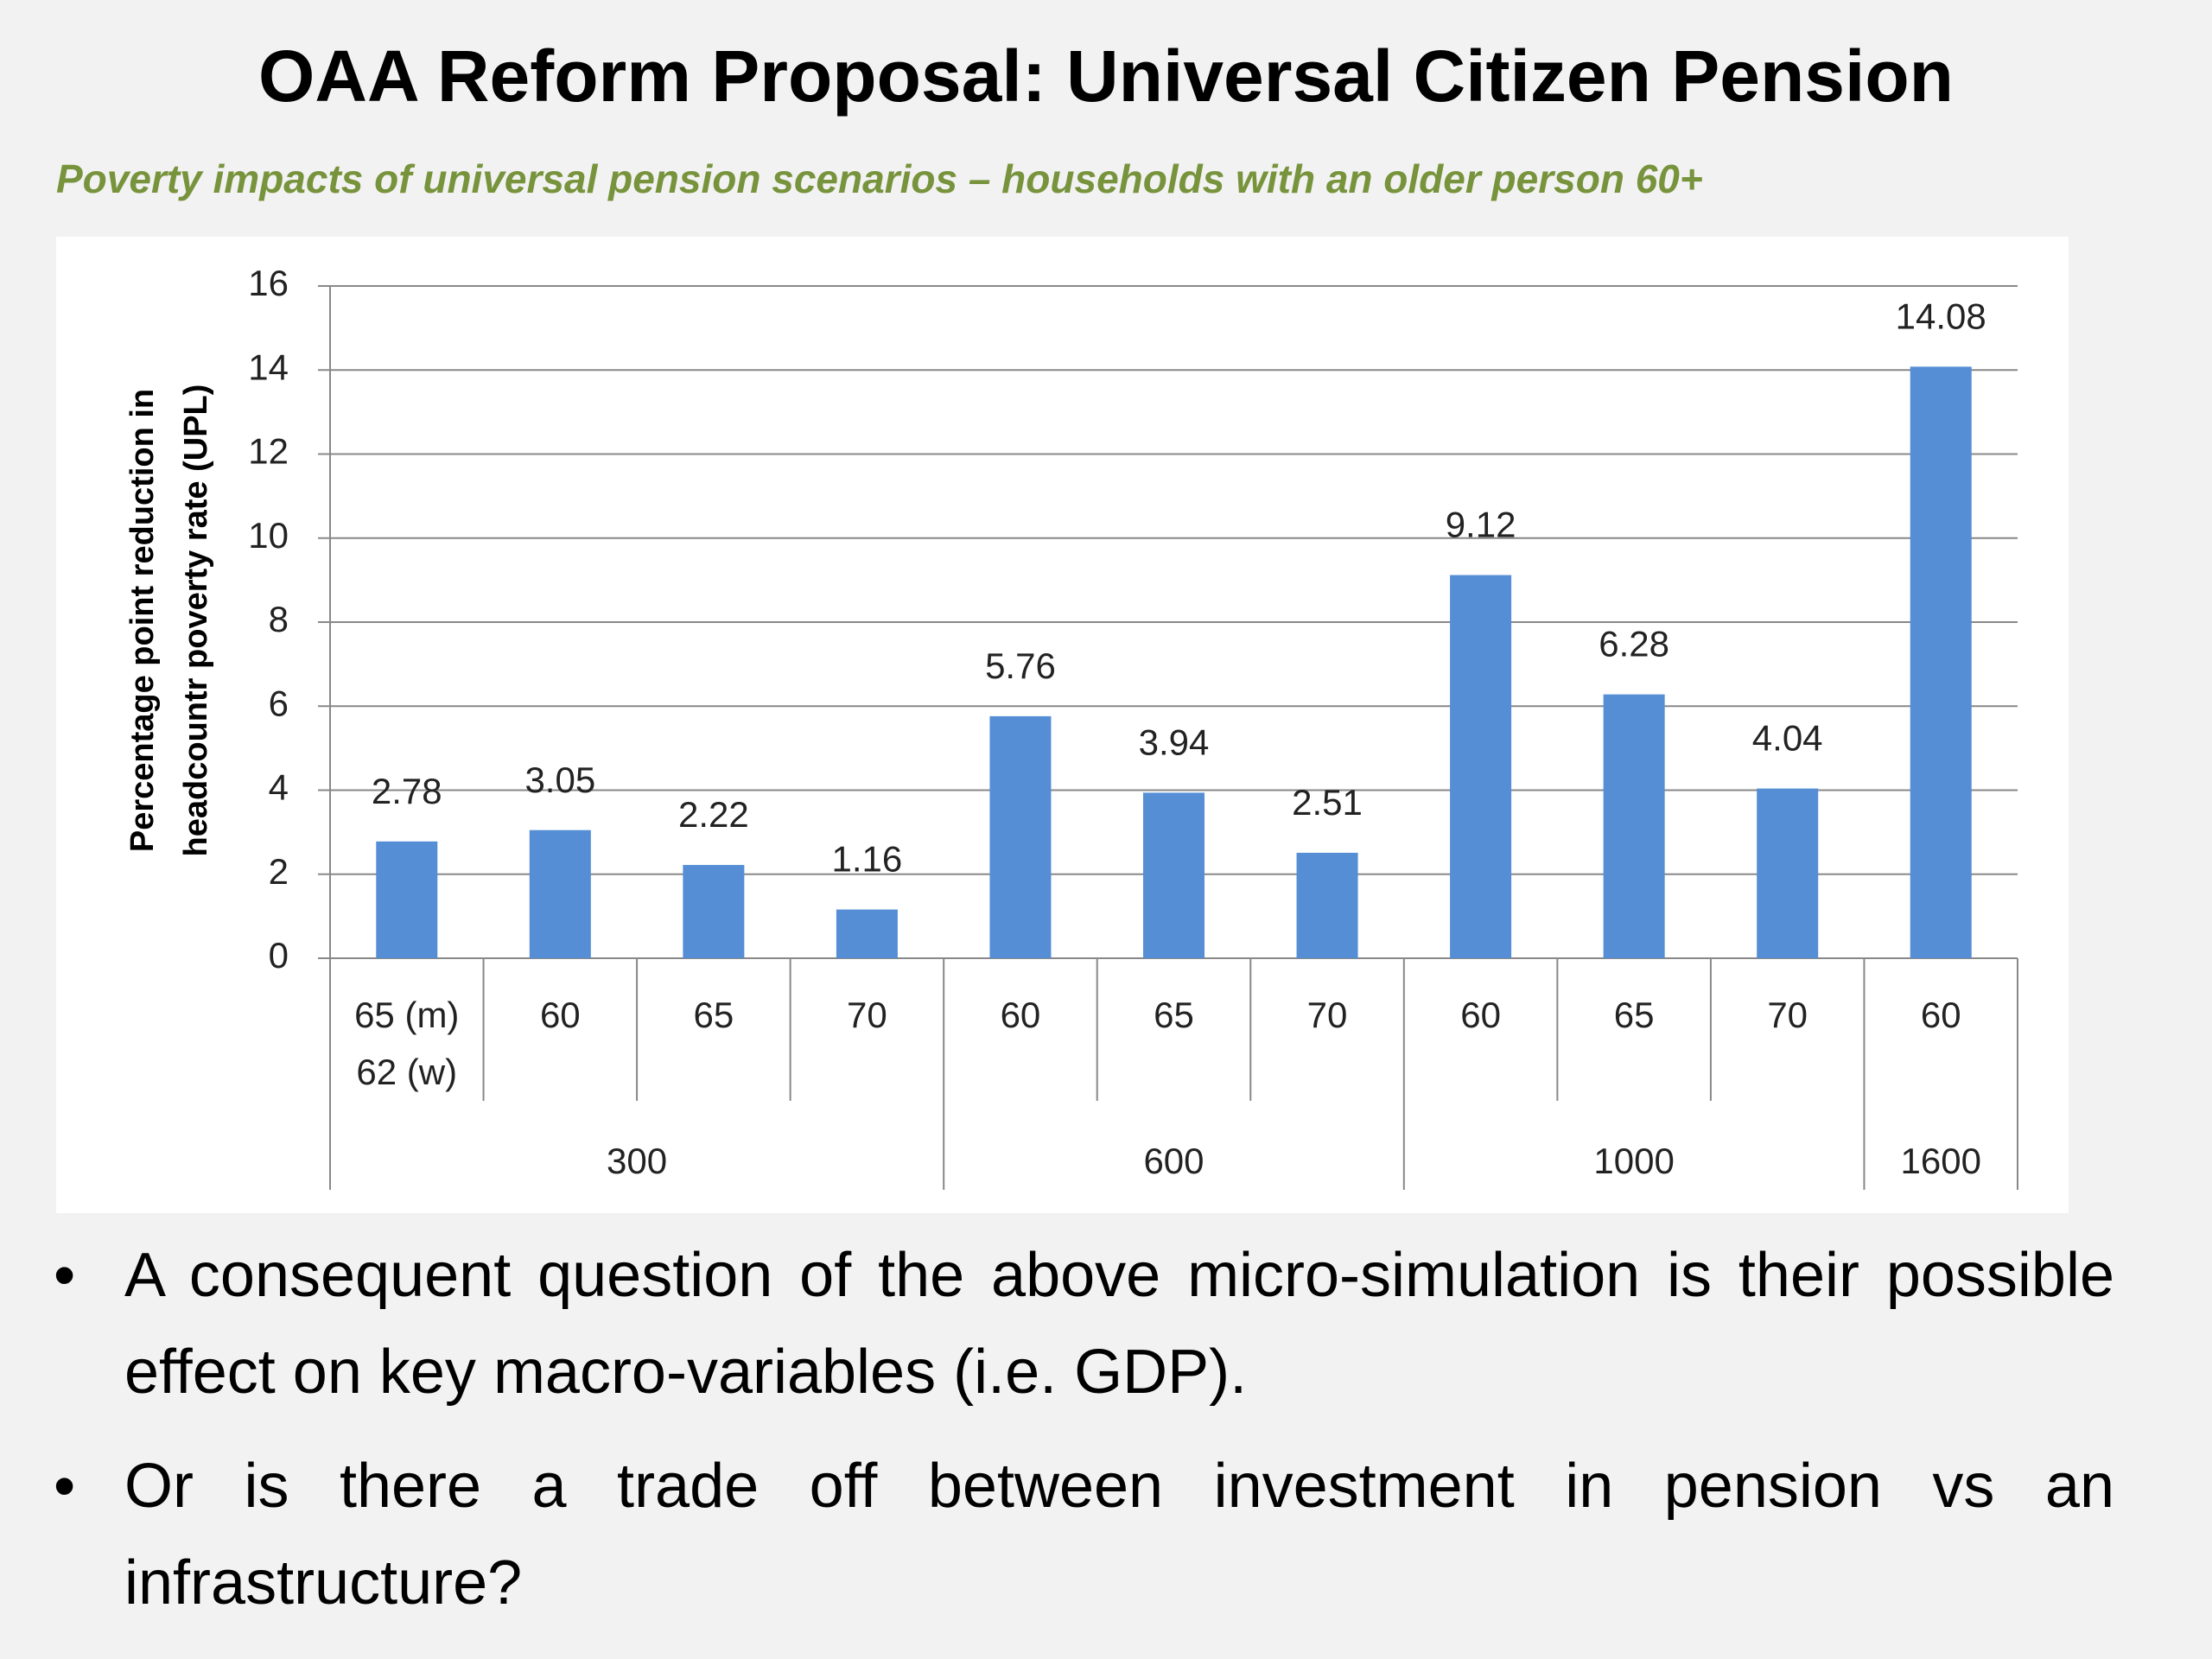 Image resolution: width=2212 pixels, height=1659 pixels. I want to click on y-tick-label: 4, so click(279, 787).